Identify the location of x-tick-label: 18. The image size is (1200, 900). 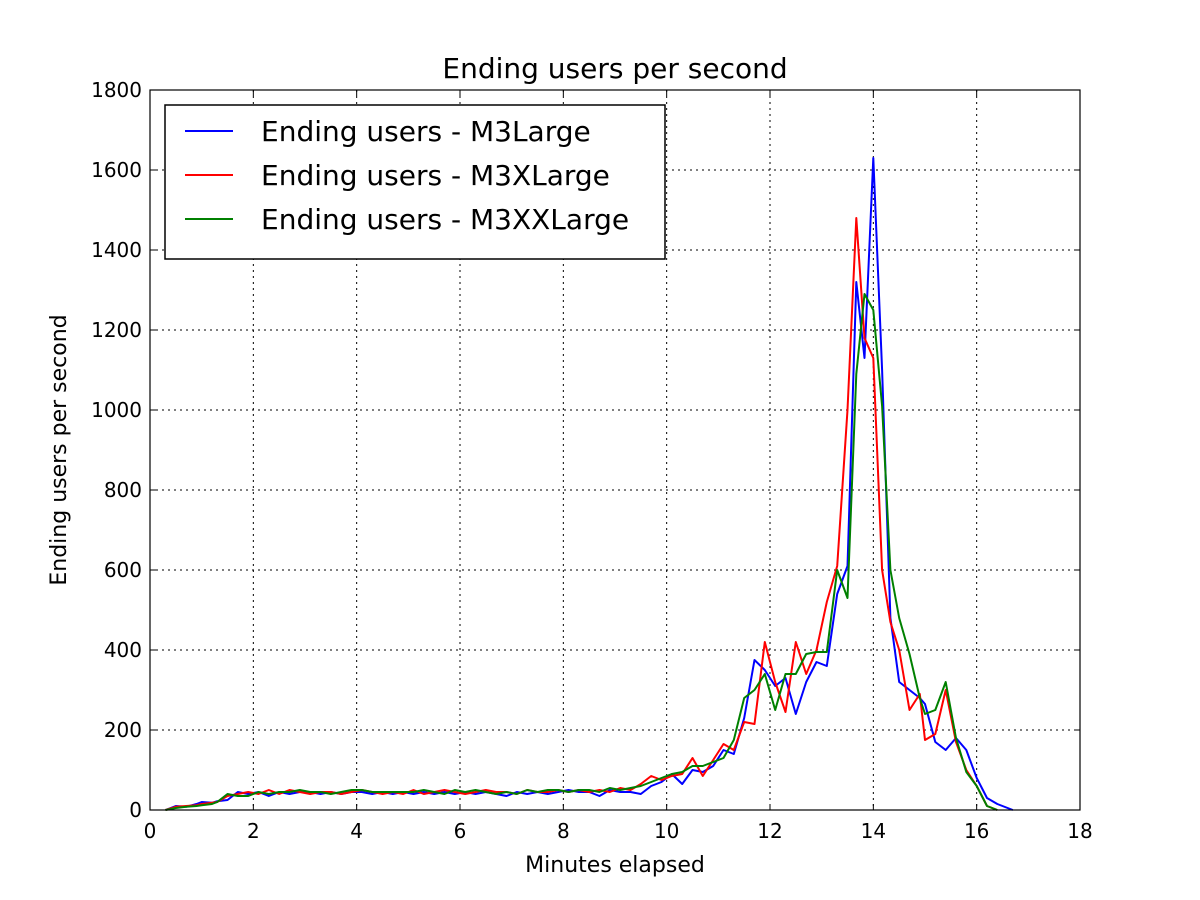
(1079, 831).